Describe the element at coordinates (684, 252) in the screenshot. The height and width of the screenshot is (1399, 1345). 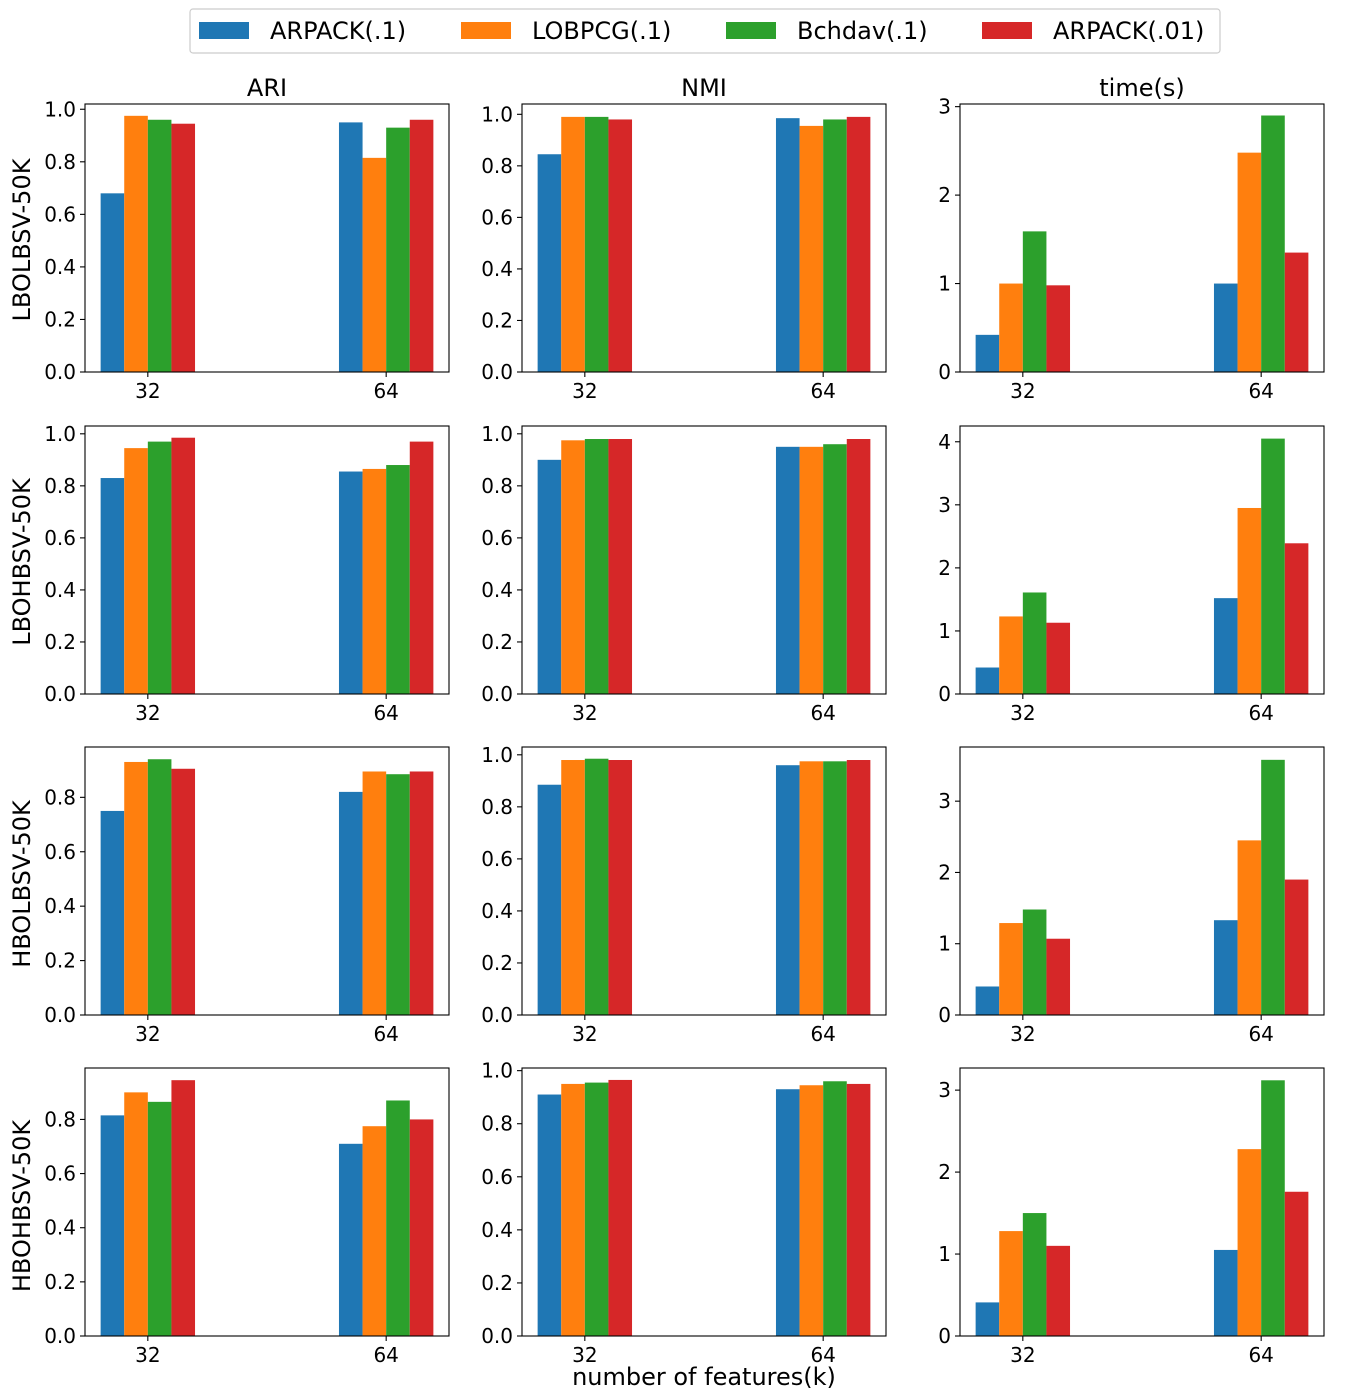
I see `subplot-r0-c1: 0.0 0.2 0.4 0.6 0.8 1.0 32 64` at that location.